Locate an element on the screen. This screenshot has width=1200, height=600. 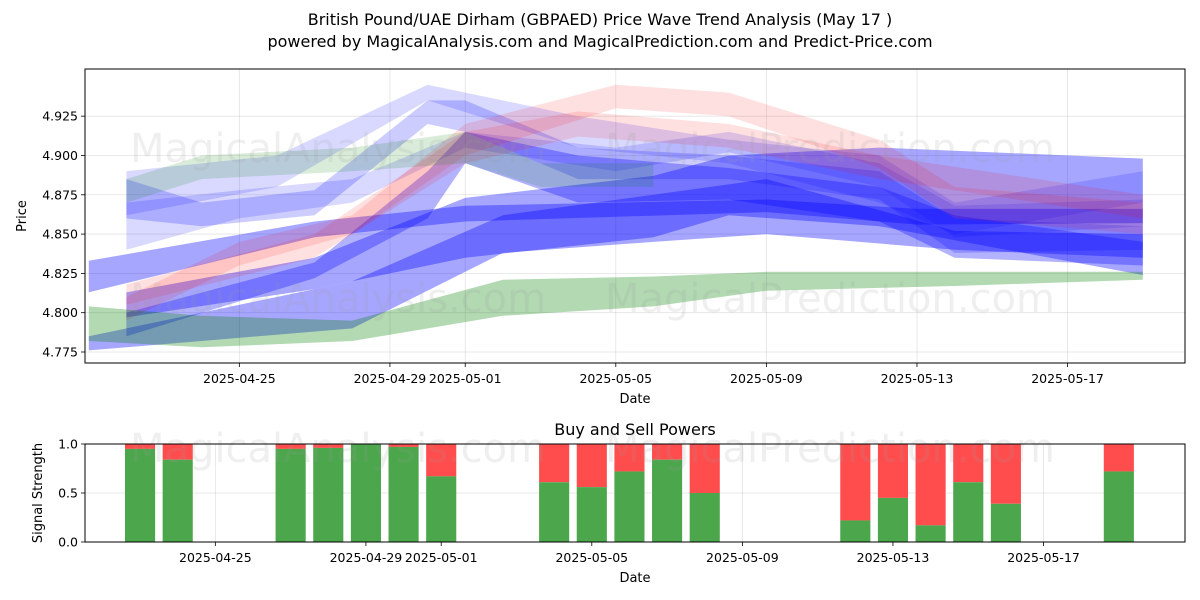
signal-y-axis: 0.0 0.5 1.0 is located at coordinates (71, 493).